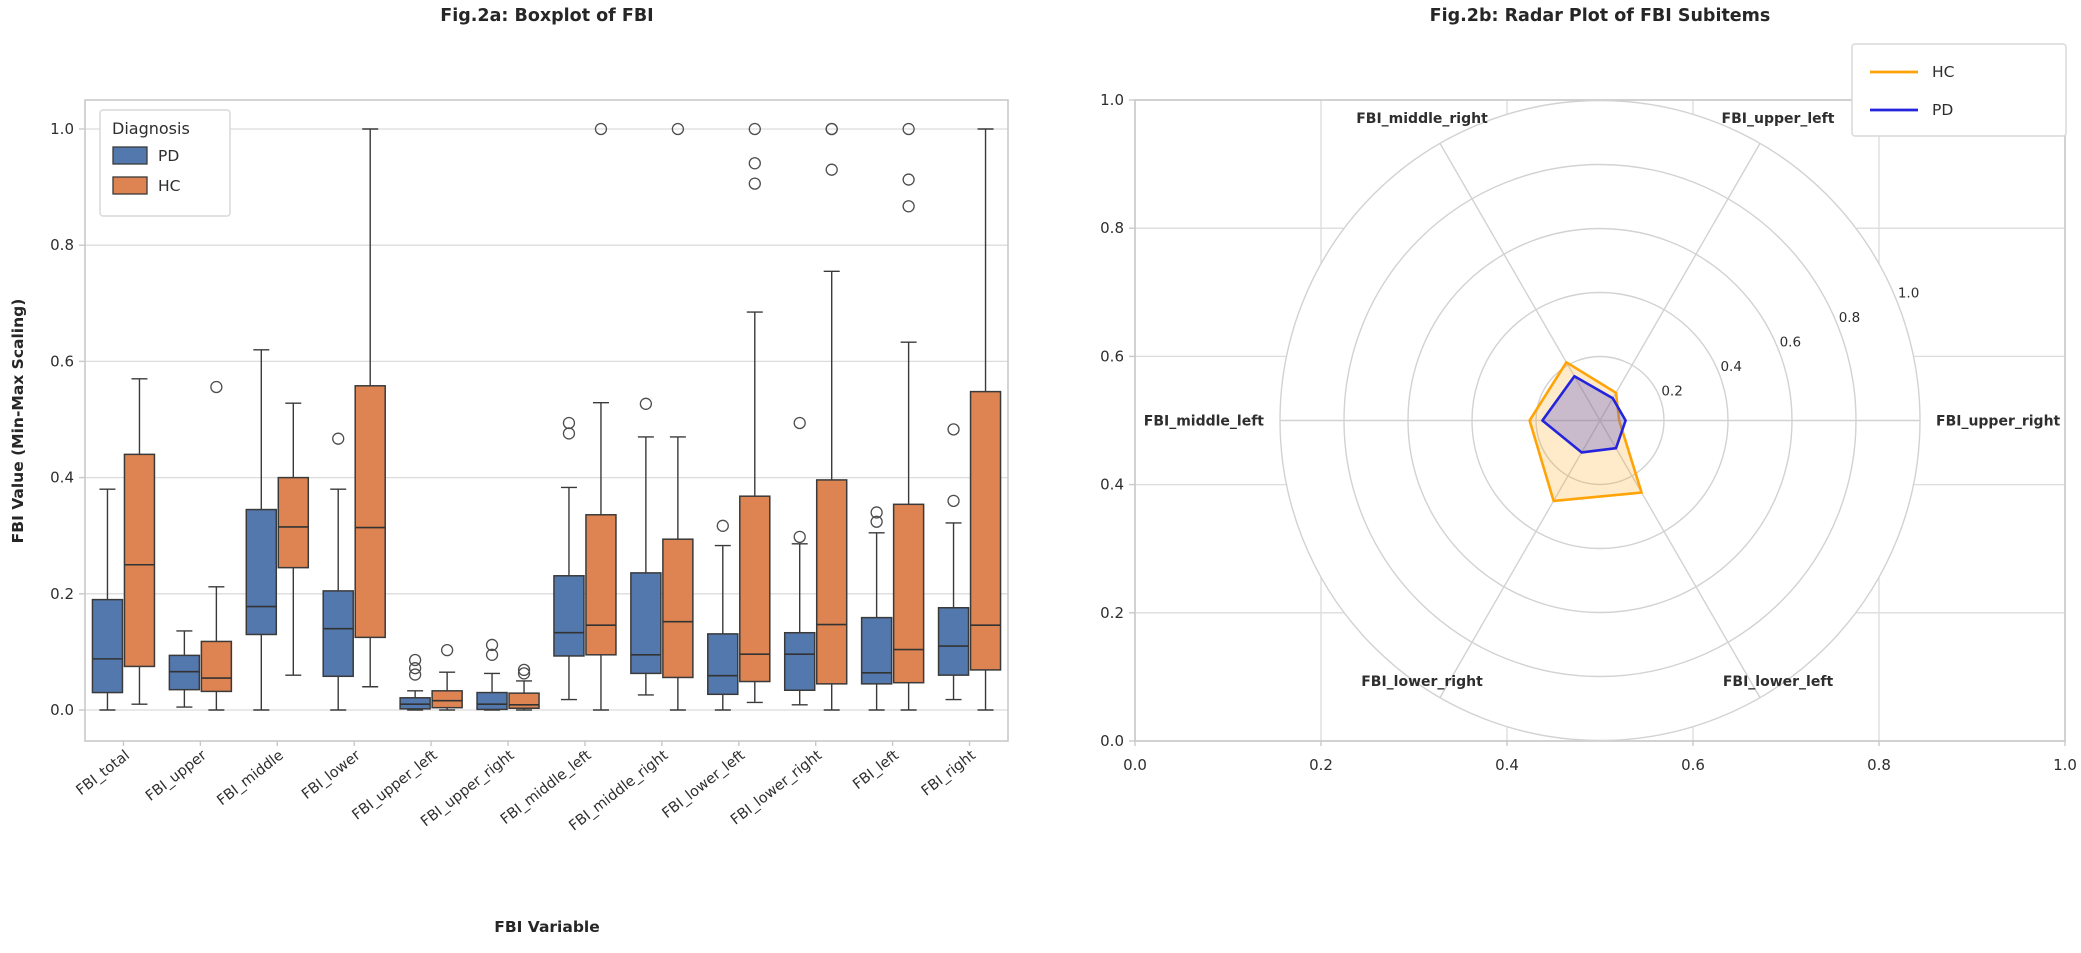 This screenshot has width=2081, height=953. What do you see at coordinates (447, 677) in the screenshot?
I see `box-HC-FBI_upper_left` at bounding box center [447, 677].